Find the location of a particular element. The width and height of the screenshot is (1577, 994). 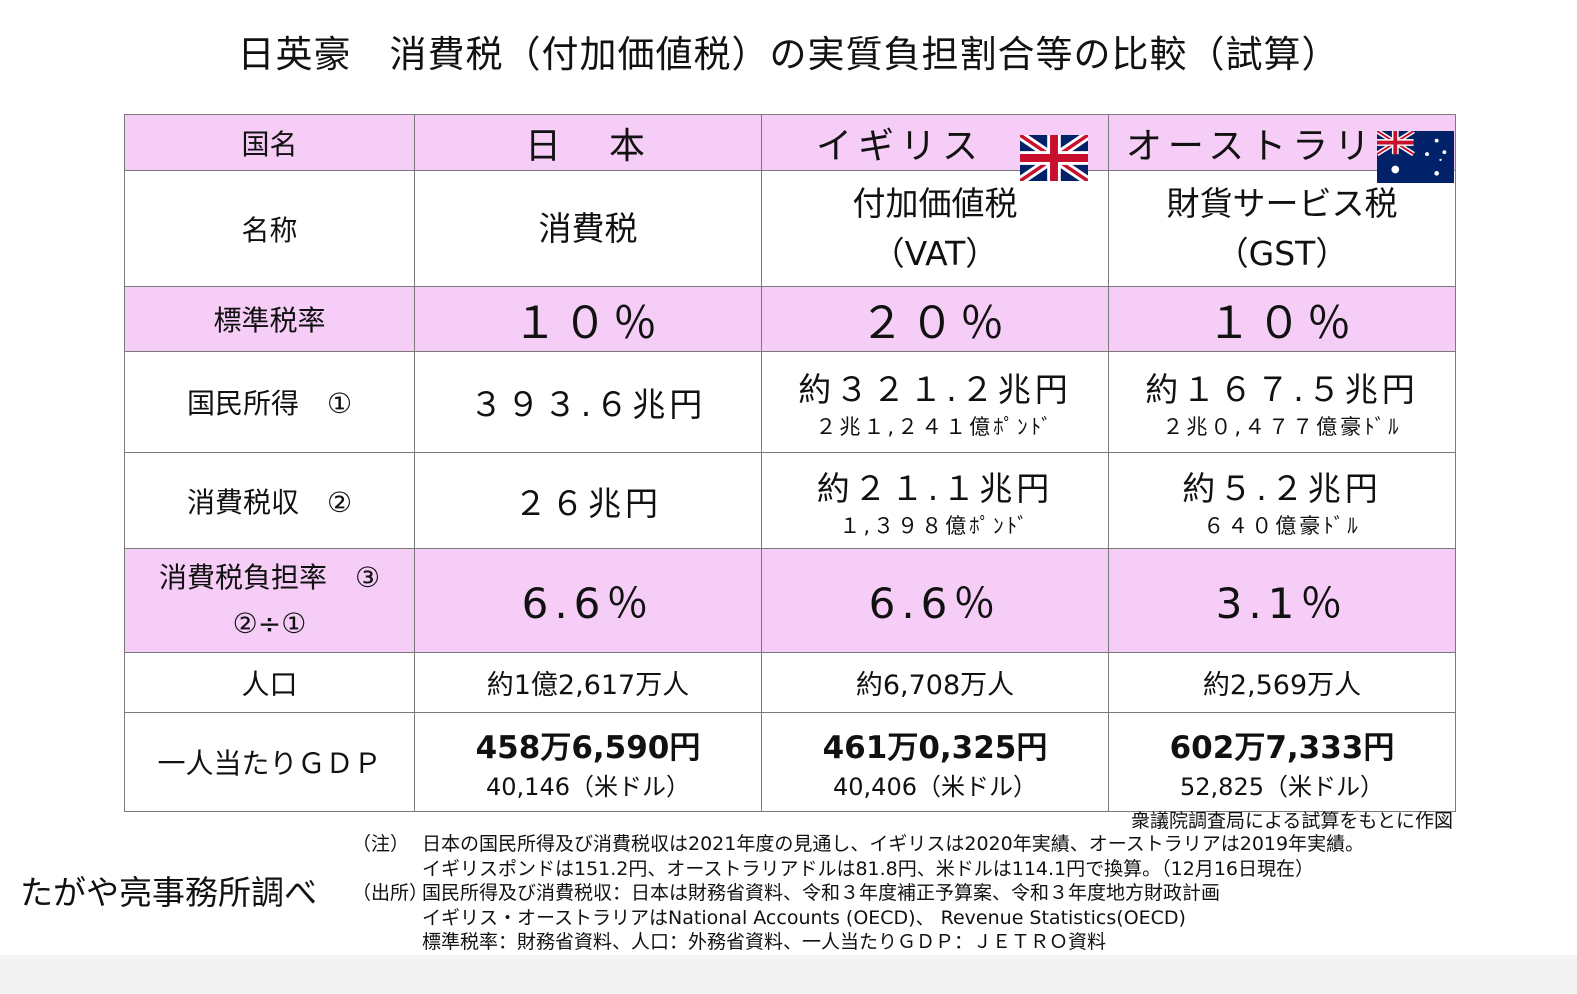

uk-population-cell: 約6,708万人 is located at coordinates (935, 682).